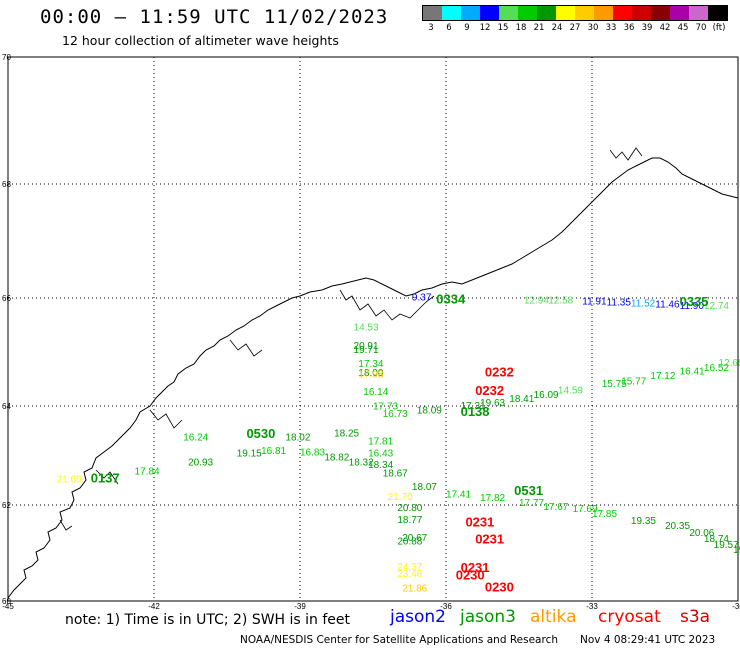  What do you see at coordinates (716, 368) in the screenshot?
I see `wave-height-point: 16.52` at bounding box center [716, 368].